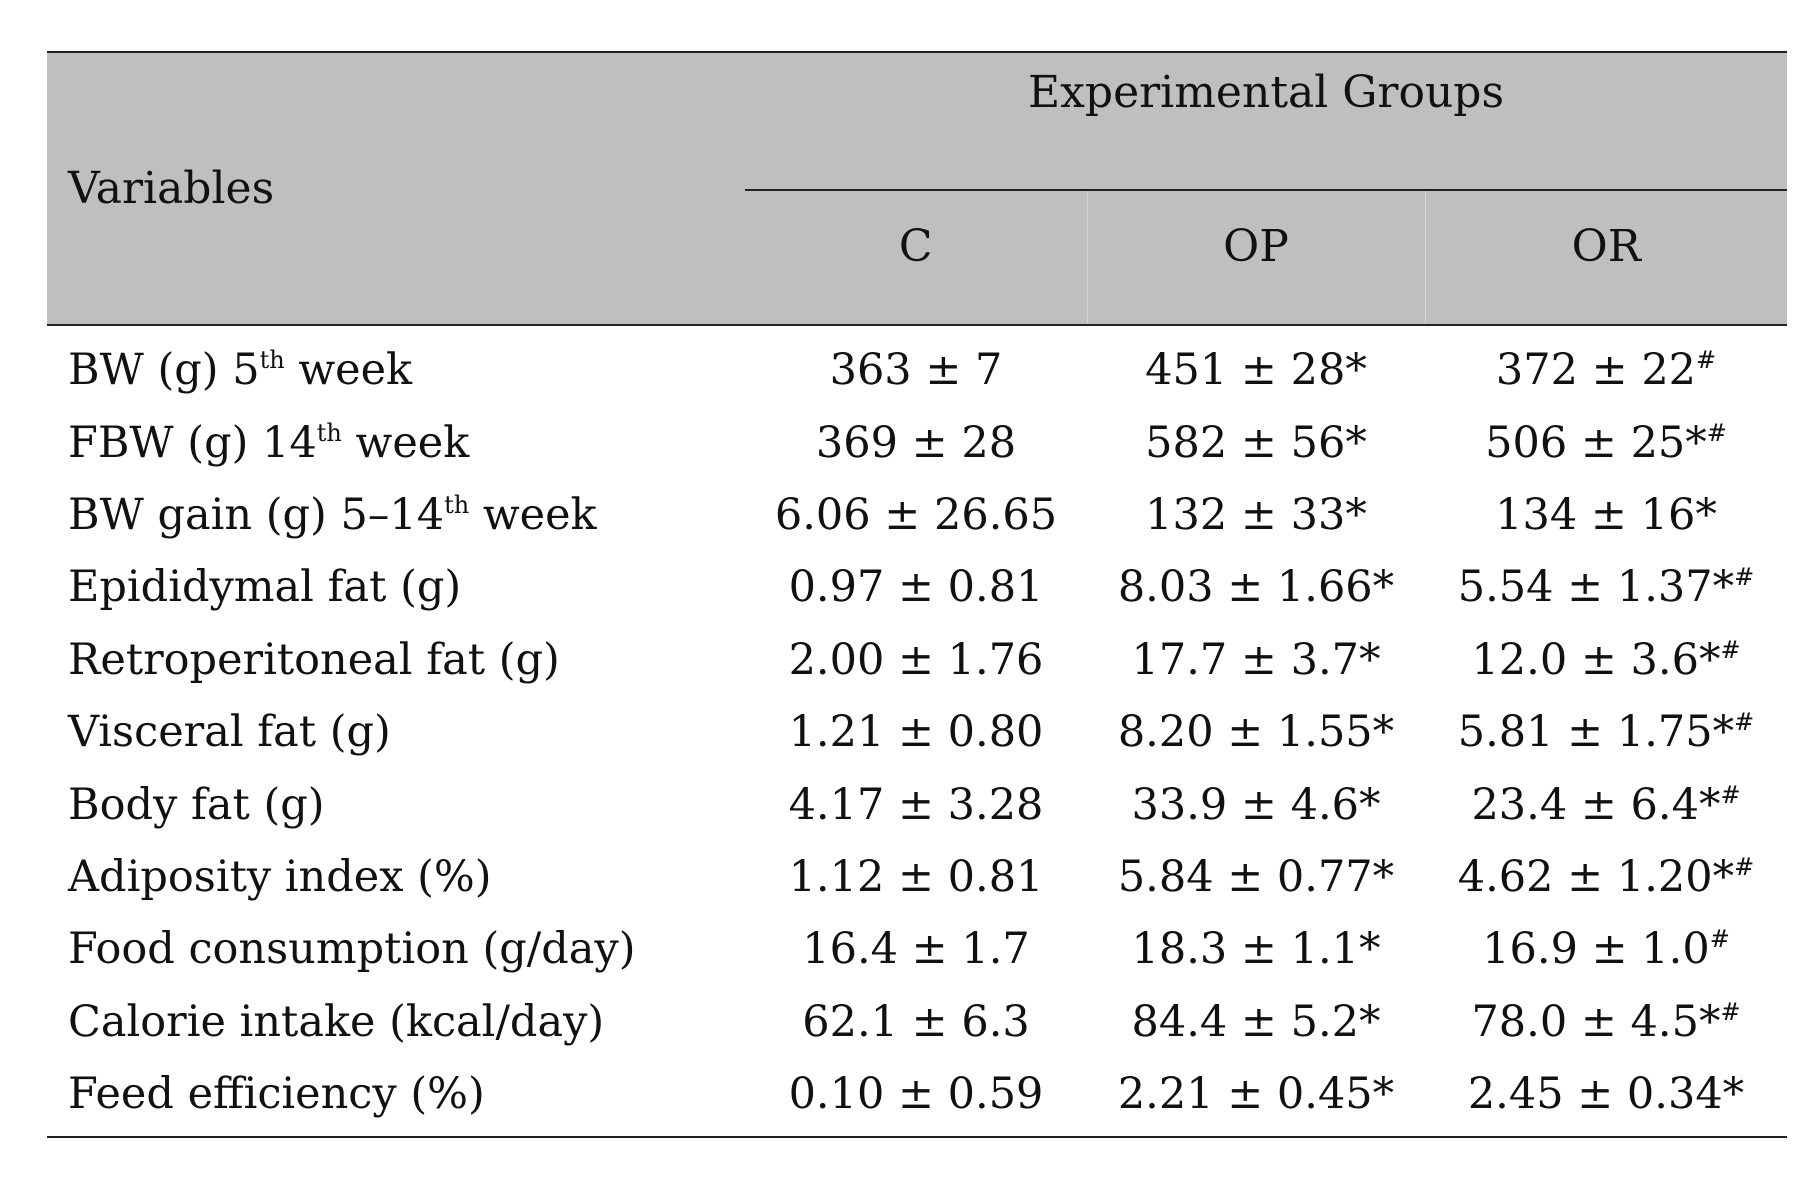  I want to click on cell-value: 4.62 ± 1.20*, so click(1596, 876).